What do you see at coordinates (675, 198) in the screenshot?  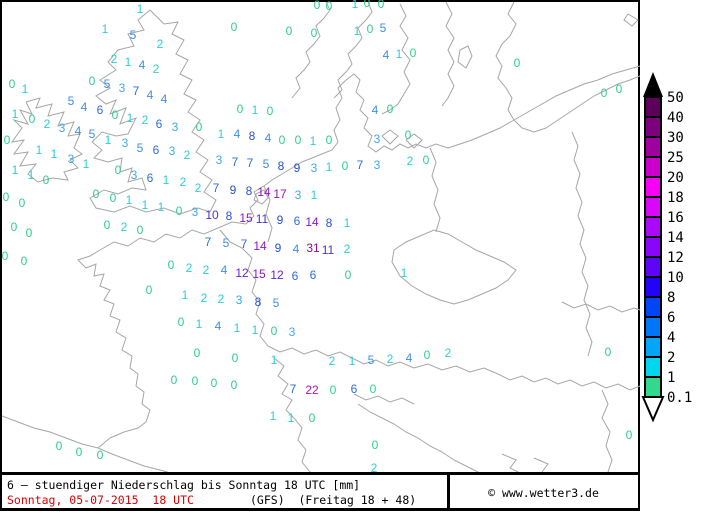 I see `colorbar-label: 18` at bounding box center [675, 198].